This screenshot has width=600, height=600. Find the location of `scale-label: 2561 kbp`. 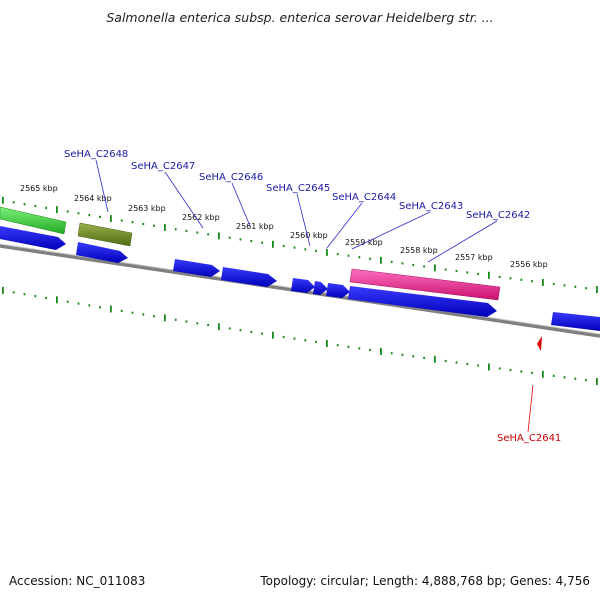

scale-label: 2561 kbp is located at coordinates (255, 226).